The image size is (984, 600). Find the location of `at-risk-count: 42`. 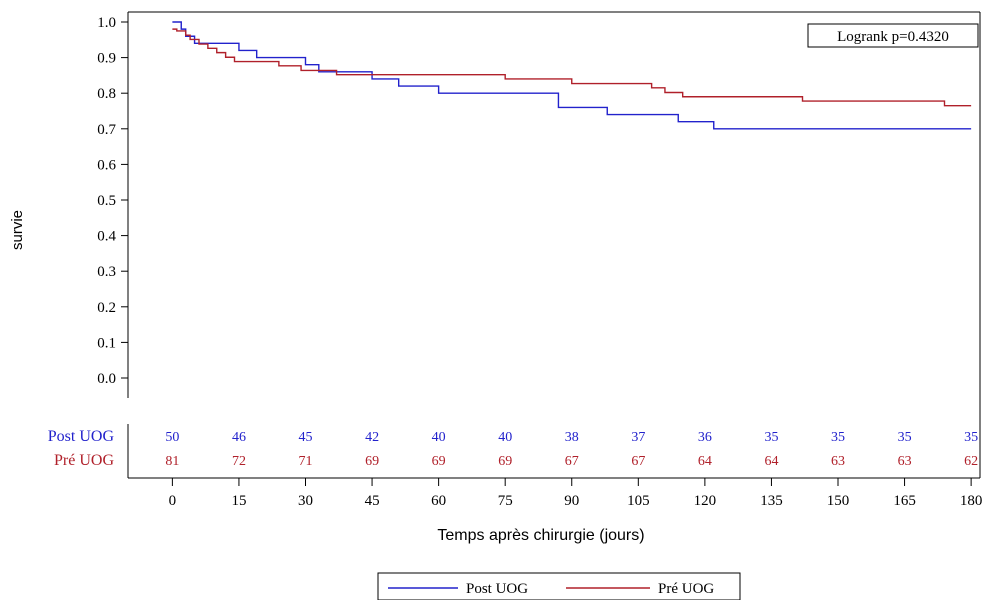

at-risk-count: 42 is located at coordinates (372, 437).